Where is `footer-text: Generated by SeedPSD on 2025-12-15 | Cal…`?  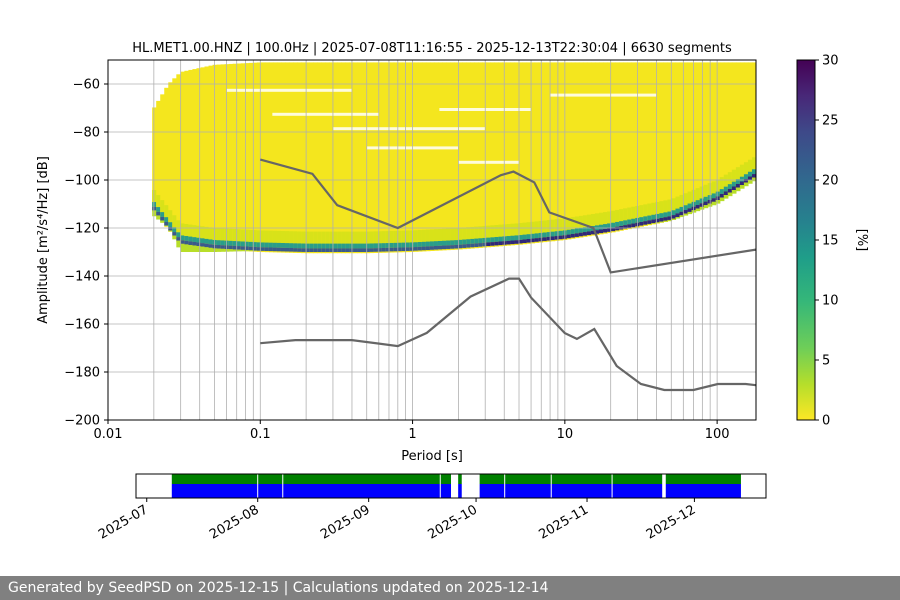
footer-text: Generated by SeedPSD on 2025-12-15 | Cal… is located at coordinates (450, 588).